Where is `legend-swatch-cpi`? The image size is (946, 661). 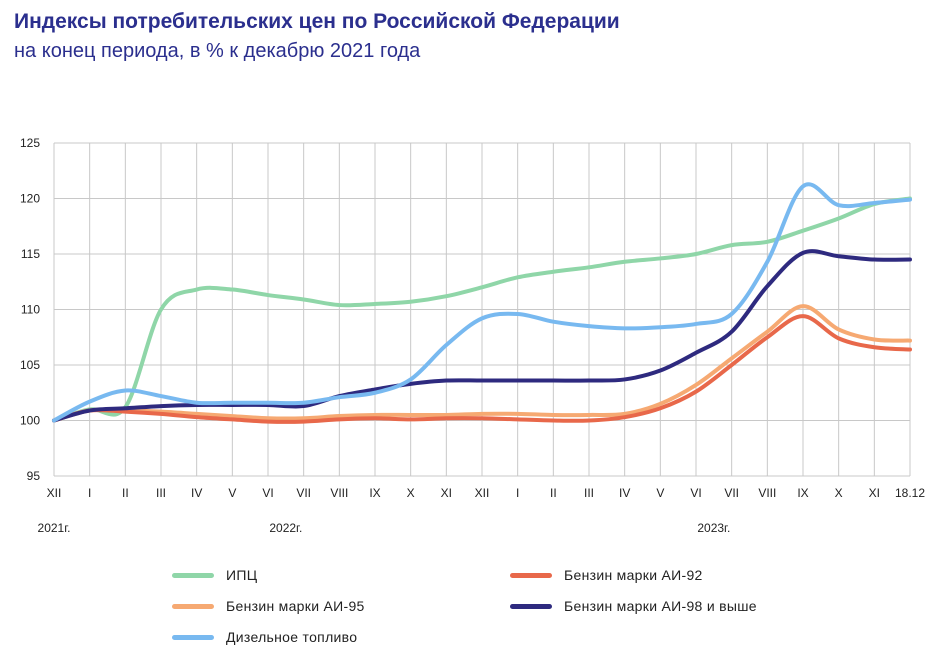
legend-swatch-cpi is located at coordinates (193, 575).